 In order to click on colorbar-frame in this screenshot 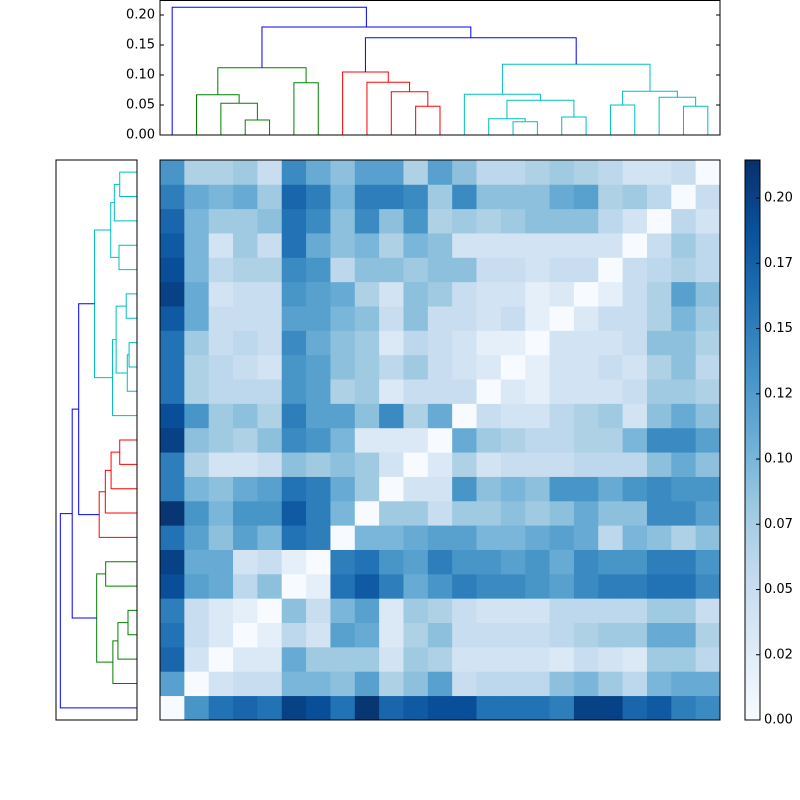, I will do `click(752, 440)`.